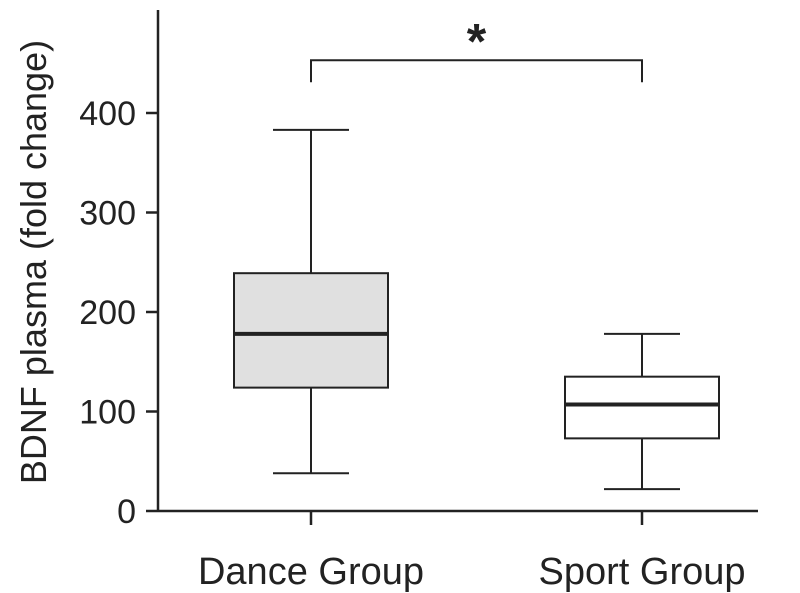 Image resolution: width=800 pixels, height=593 pixels. Describe the element at coordinates (107, 214) in the screenshot. I see `y-tick-label-300: 300` at that location.